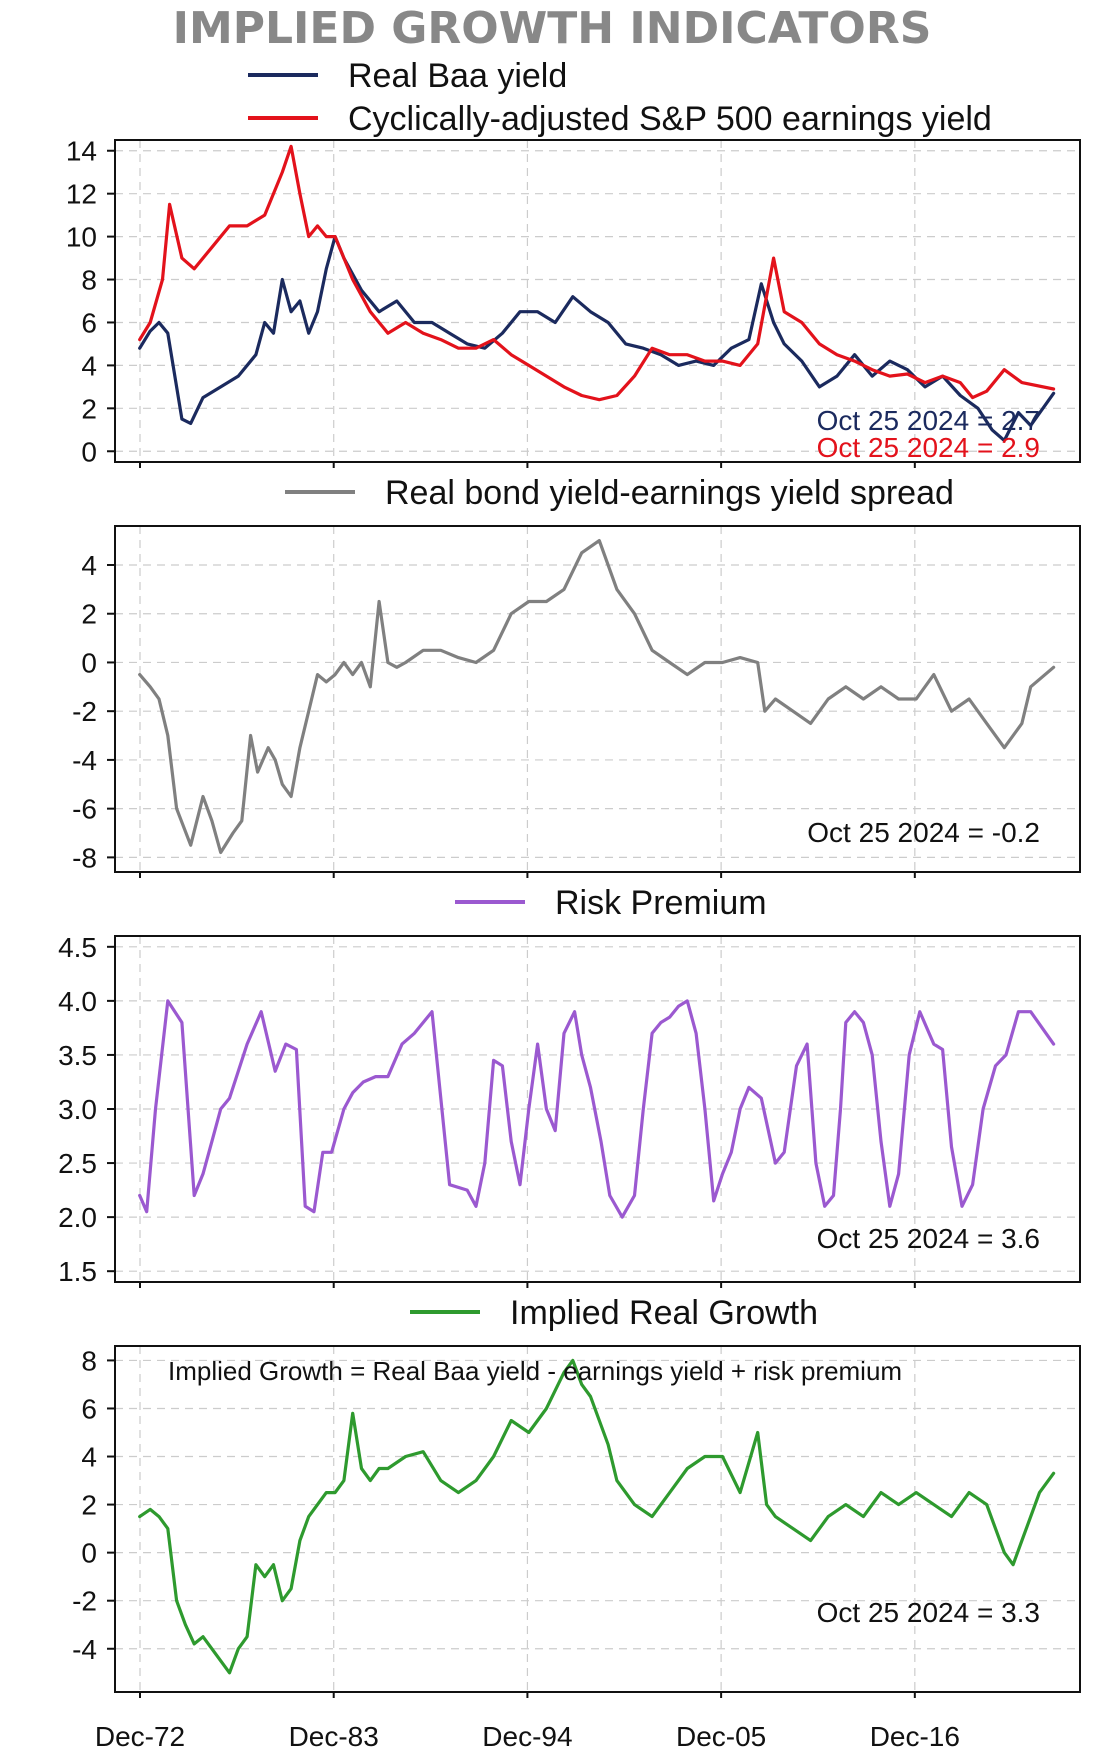 This screenshot has height=1760, width=1100. Describe the element at coordinates (84, 809) in the screenshot. I see `y-tick-label: -6` at that location.